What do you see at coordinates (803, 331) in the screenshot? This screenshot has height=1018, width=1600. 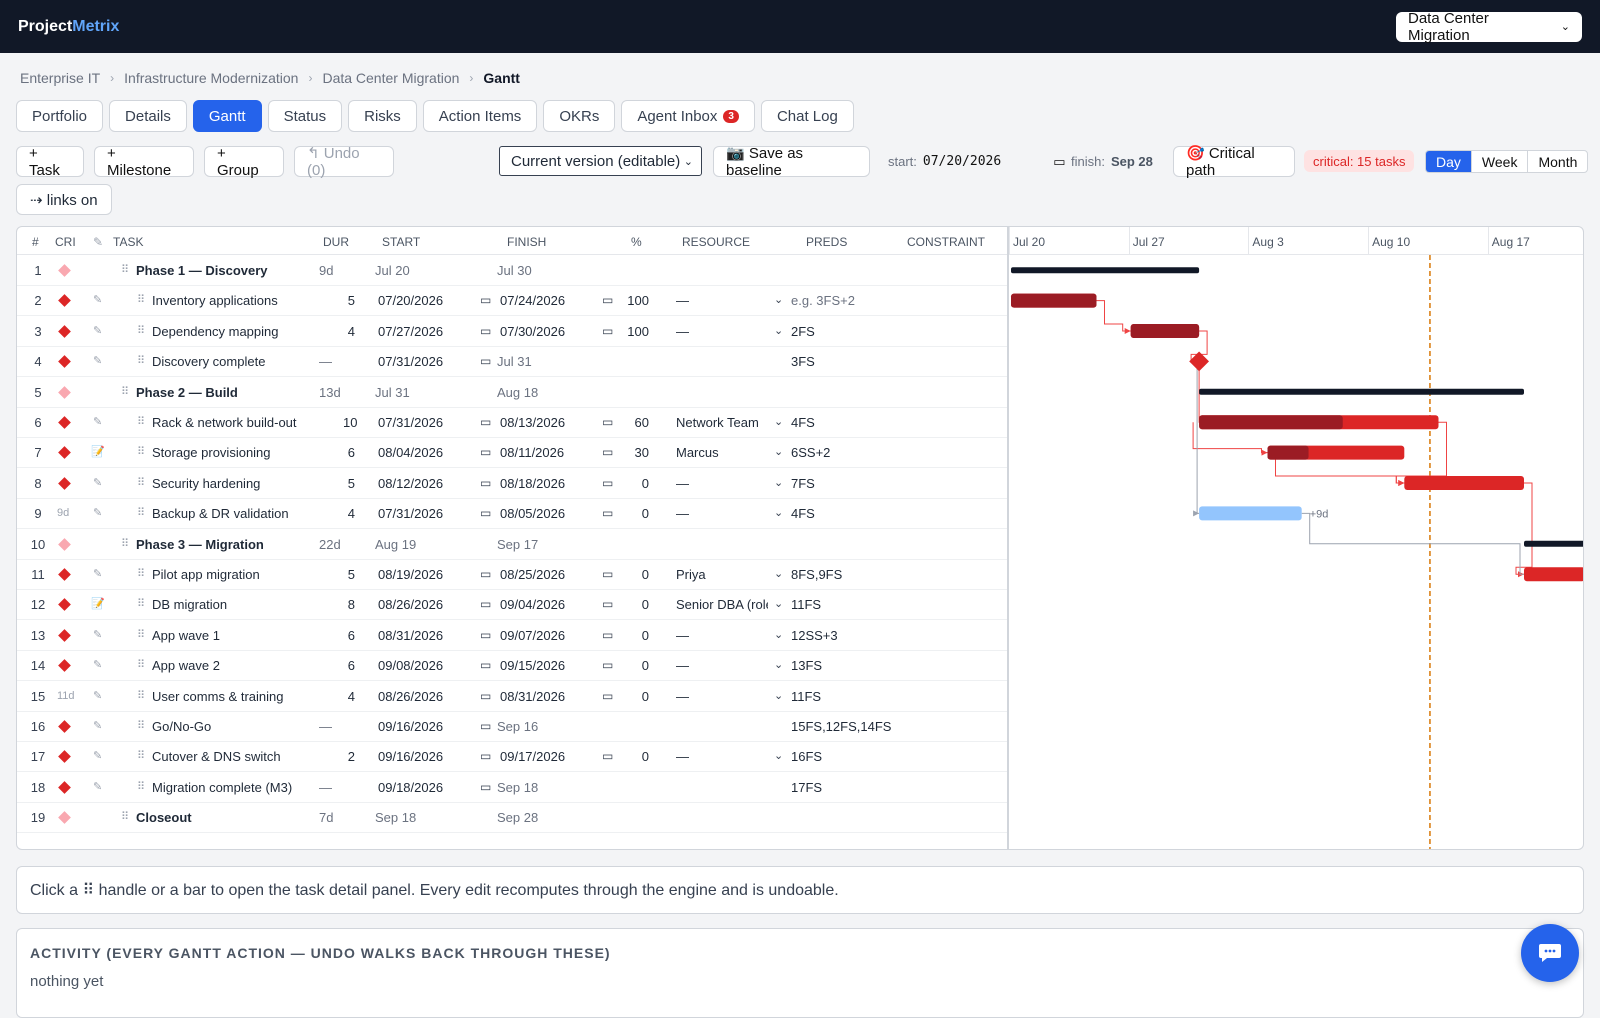 I see `predecessors-input: 2FS` at bounding box center [803, 331].